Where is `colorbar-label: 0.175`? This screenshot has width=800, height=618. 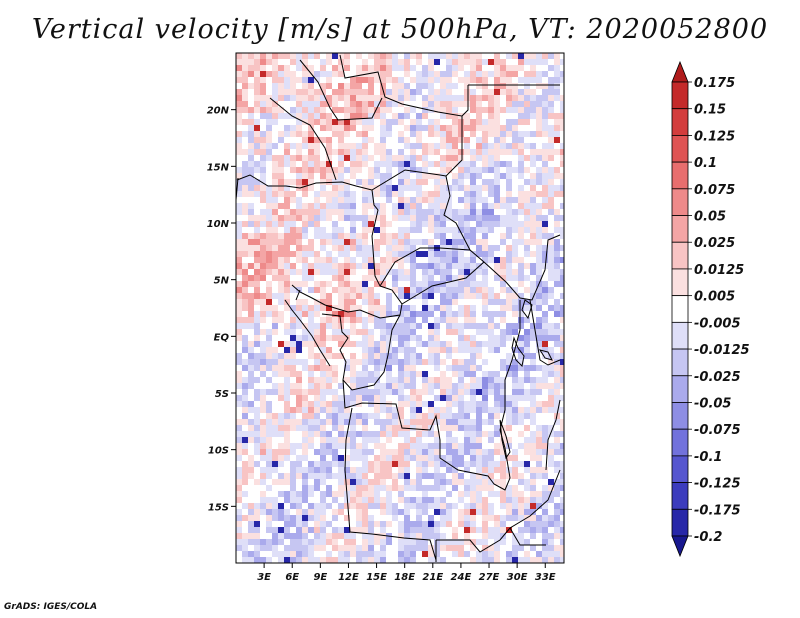 colorbar-label: 0.175 is located at coordinates (714, 83).